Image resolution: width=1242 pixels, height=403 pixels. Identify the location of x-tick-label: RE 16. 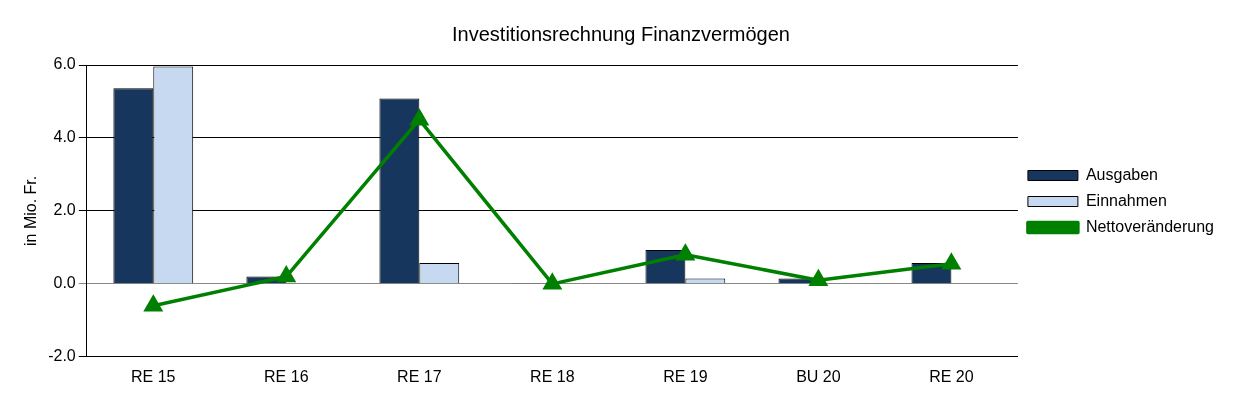
(286, 376).